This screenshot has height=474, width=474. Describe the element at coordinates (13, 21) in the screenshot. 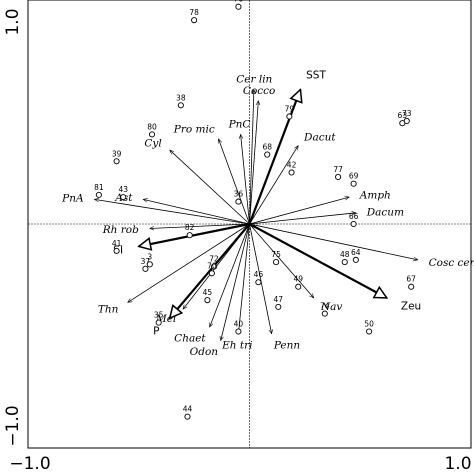

I see `y-tick-label-max: 1.0` at that location.